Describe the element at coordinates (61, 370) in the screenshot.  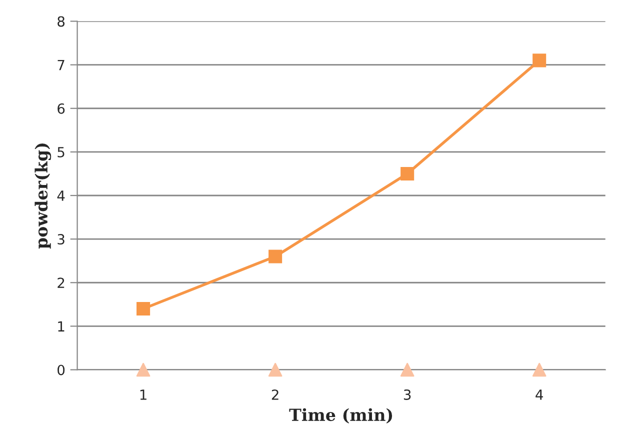
I see `y-tick-label: 0` at that location.